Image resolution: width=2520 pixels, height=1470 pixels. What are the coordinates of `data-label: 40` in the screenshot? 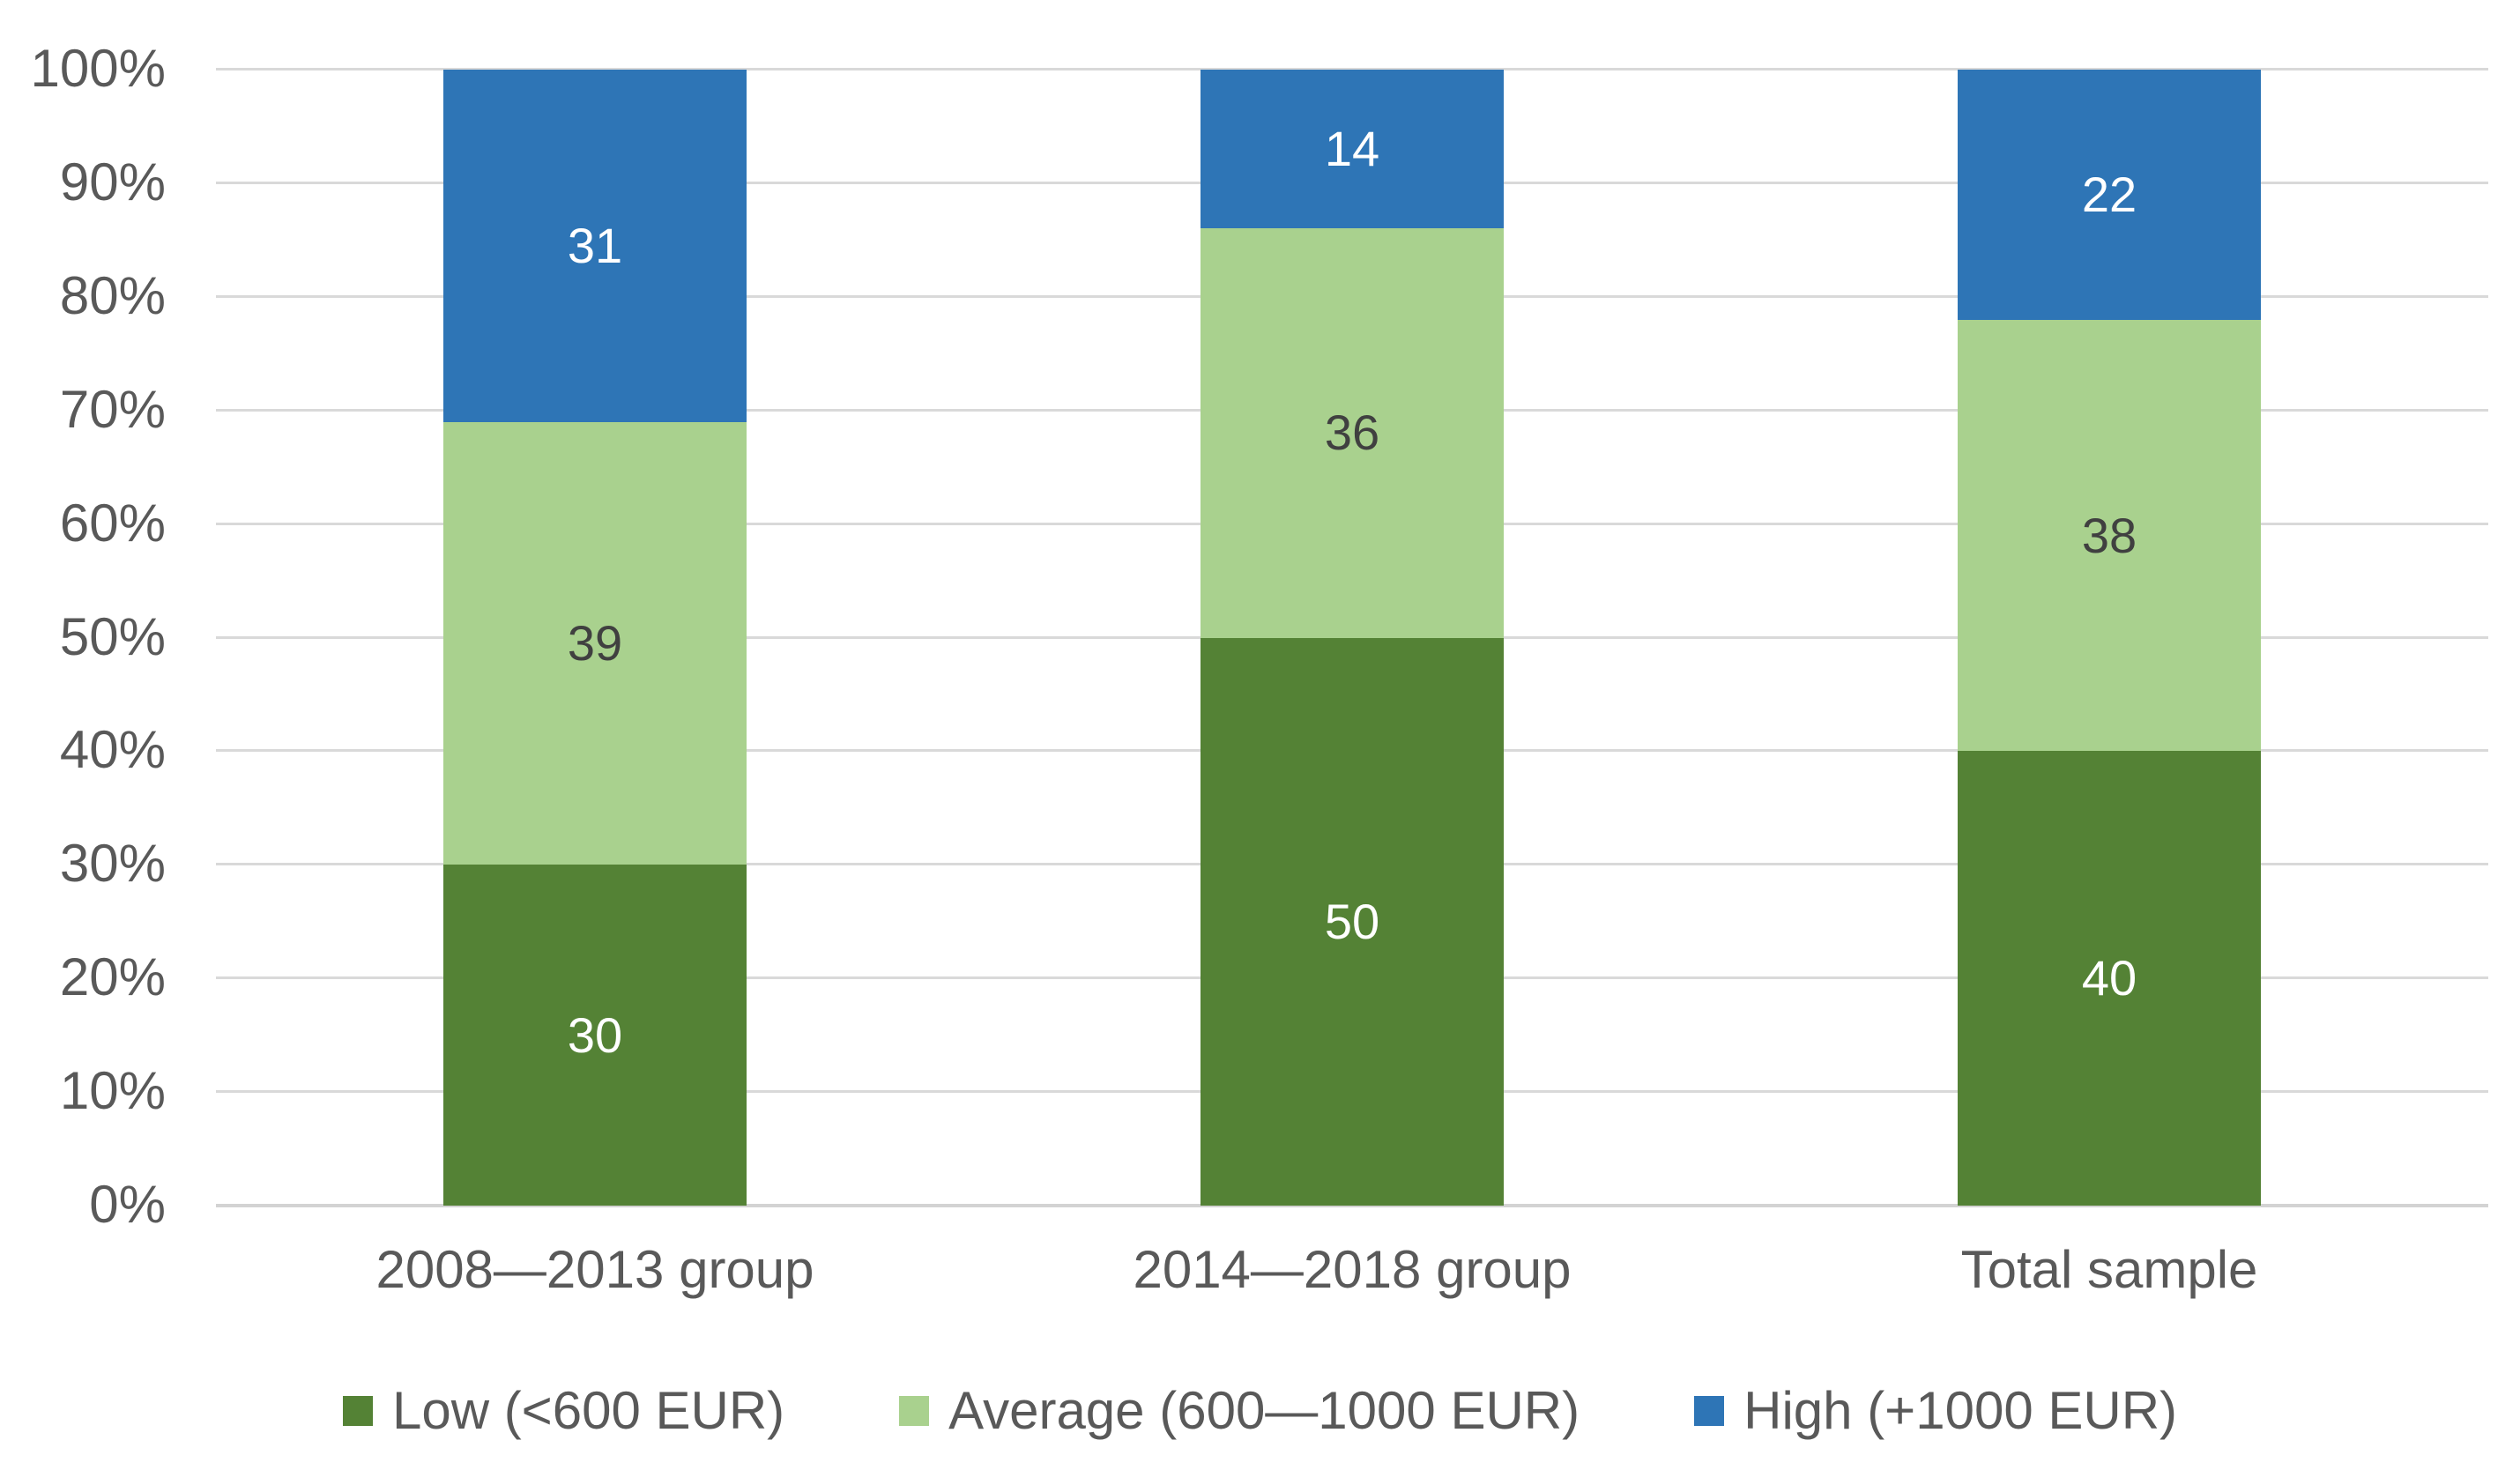 It's located at (2109, 978).